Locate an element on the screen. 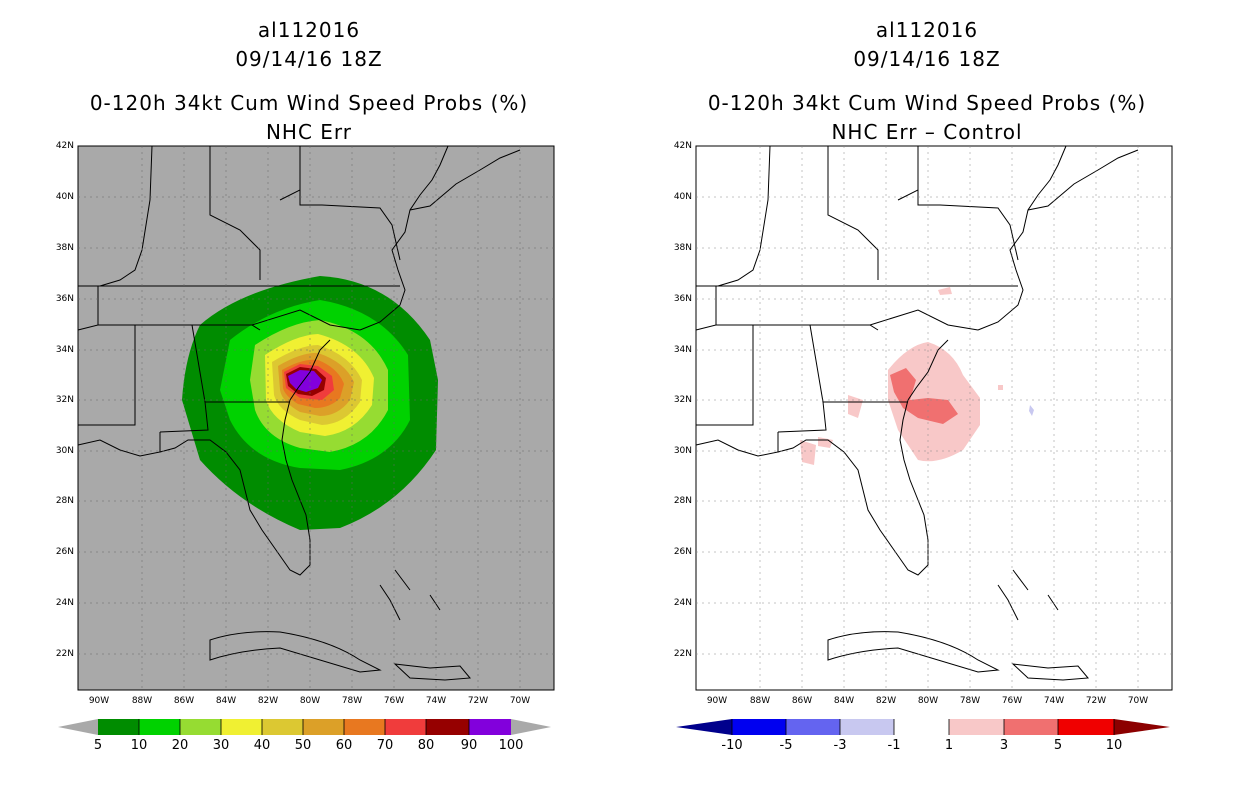 Image resolution: width=1236 pixels, height=800 pixels. colorbar-label: 70 is located at coordinates (385, 745).